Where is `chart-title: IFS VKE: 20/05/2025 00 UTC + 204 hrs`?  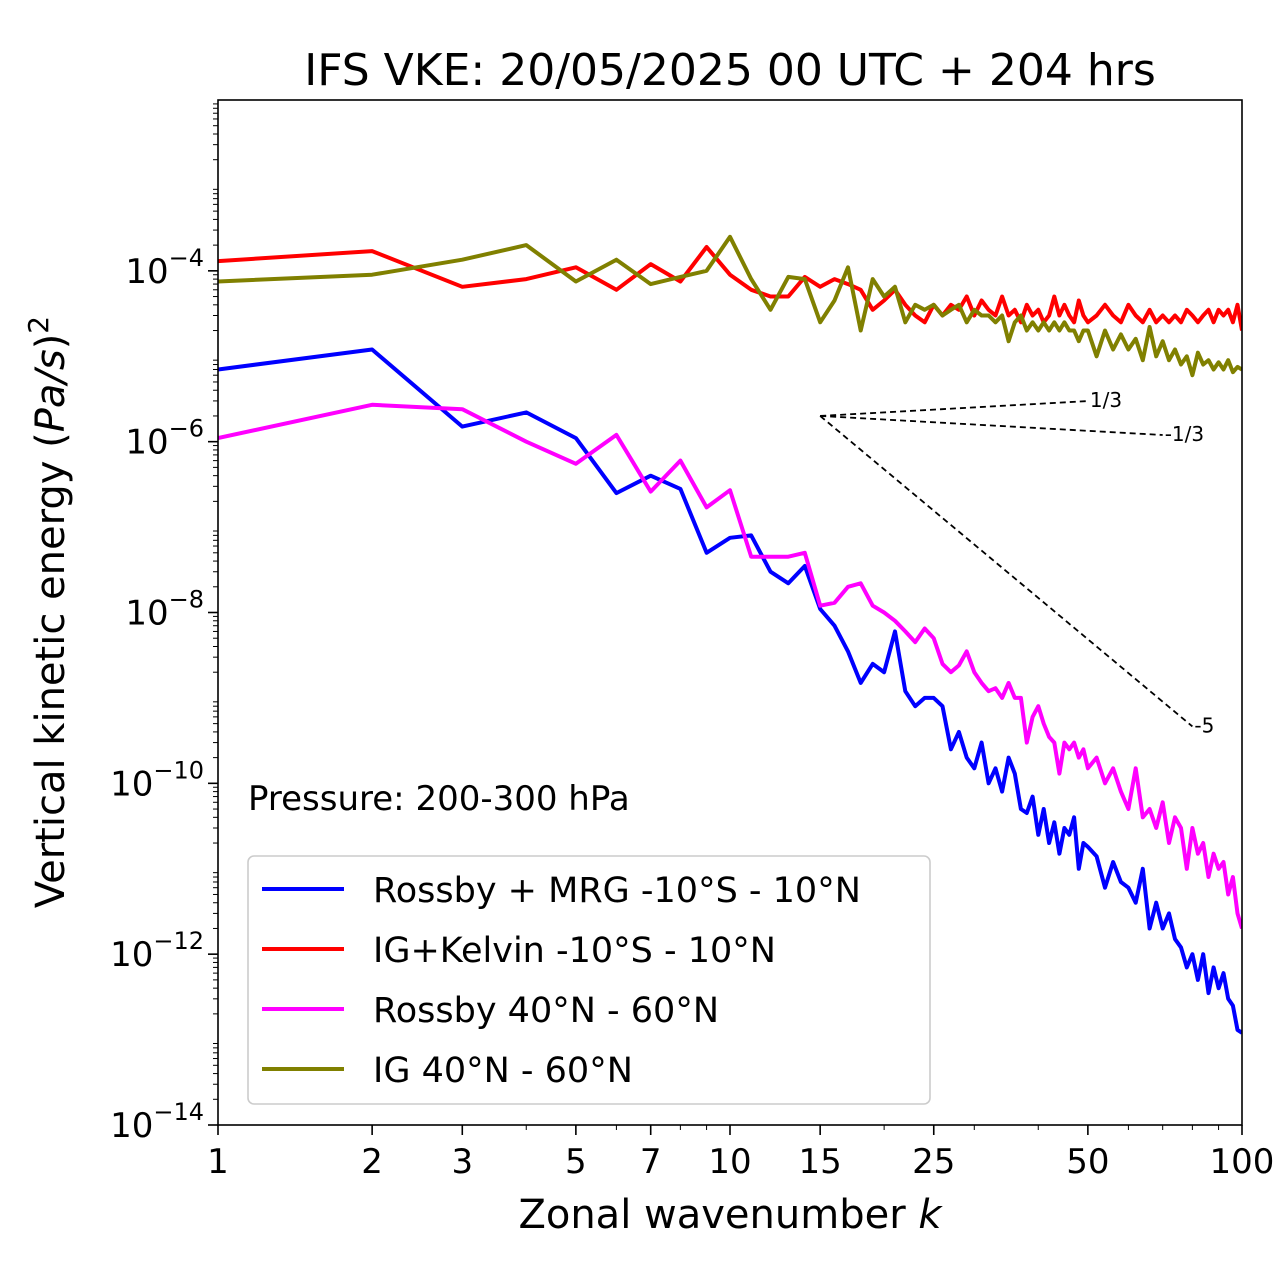
chart-title: IFS VKE: 20/05/2025 00 UTC + 204 hrs is located at coordinates (730, 70).